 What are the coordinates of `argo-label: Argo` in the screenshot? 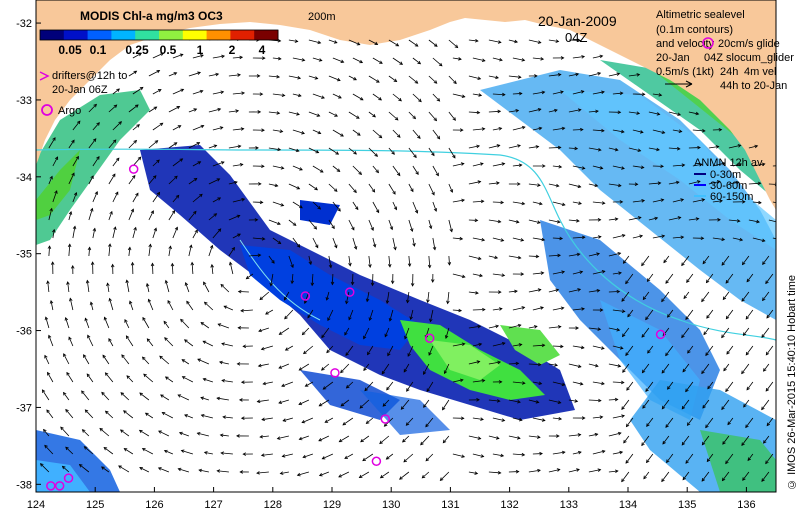 It's located at (69, 111).